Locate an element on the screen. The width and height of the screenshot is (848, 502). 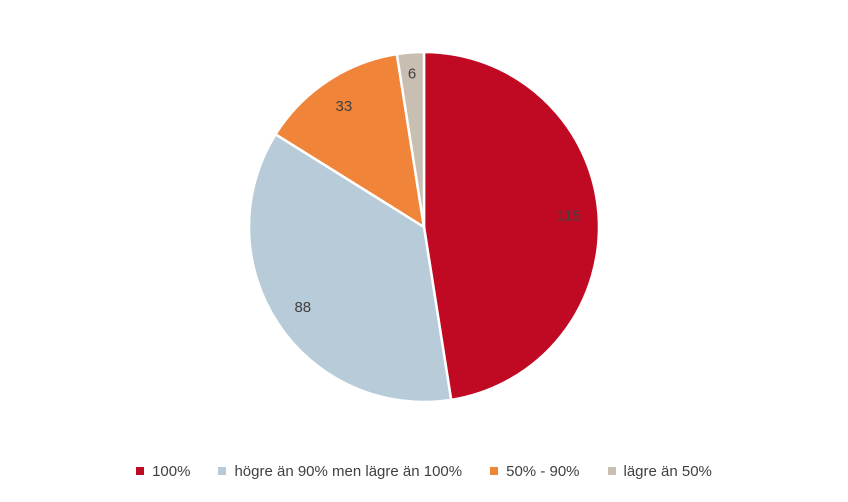
legend-item-90-100: högre än 90% men lägre än 100% is located at coordinates (340, 471).